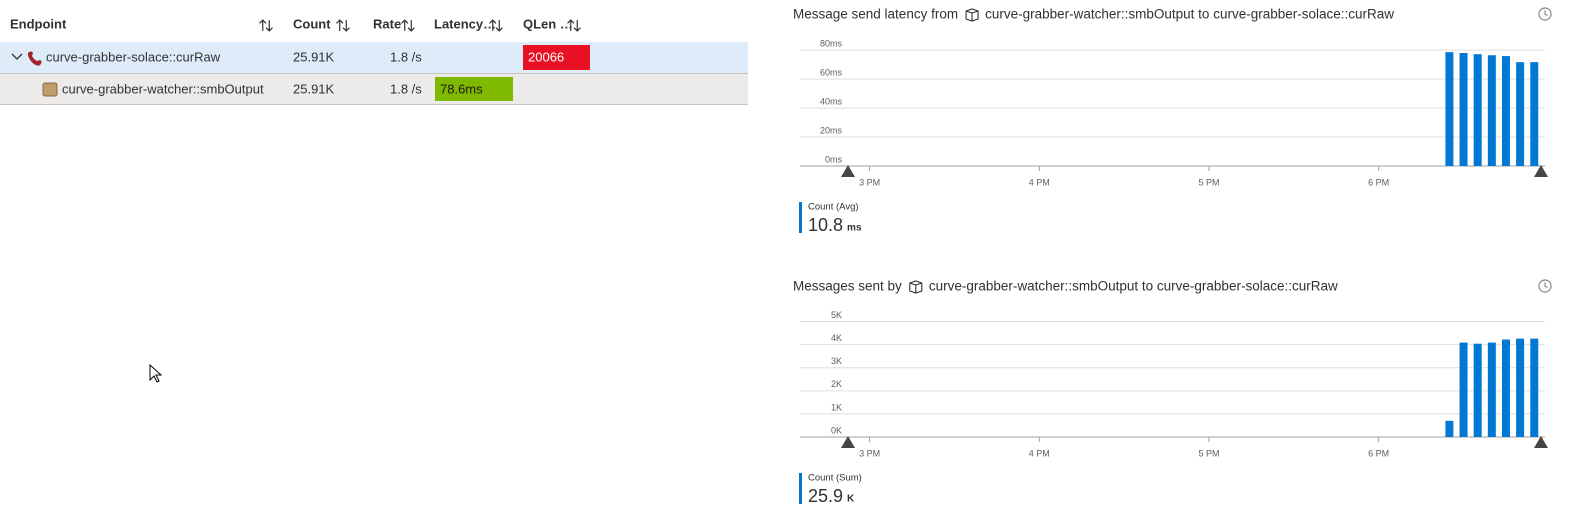 The height and width of the screenshot is (525, 1592). What do you see at coordinates (546, 56) in the screenshot?
I see `table-cell: 20066` at bounding box center [546, 56].